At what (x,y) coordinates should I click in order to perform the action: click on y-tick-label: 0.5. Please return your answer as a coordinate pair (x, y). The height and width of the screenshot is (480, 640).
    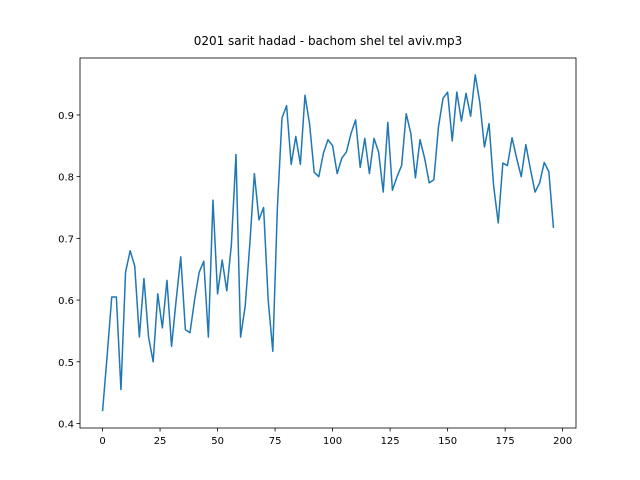
    Looking at the image, I should click on (66, 363).